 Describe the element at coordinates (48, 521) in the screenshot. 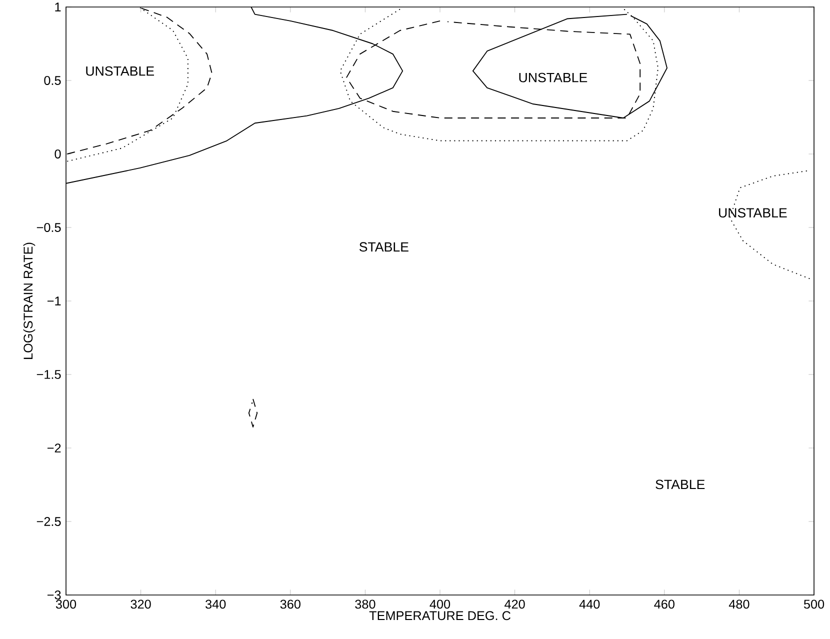

I see `y-tick-label: −2.5` at that location.